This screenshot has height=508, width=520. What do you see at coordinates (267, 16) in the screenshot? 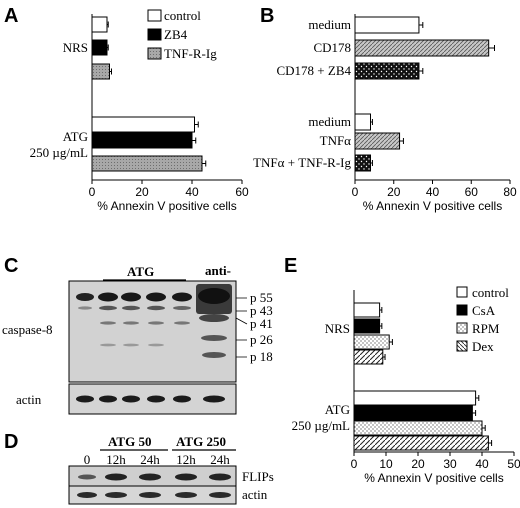
I see `panel-b-label: B` at bounding box center [267, 16].